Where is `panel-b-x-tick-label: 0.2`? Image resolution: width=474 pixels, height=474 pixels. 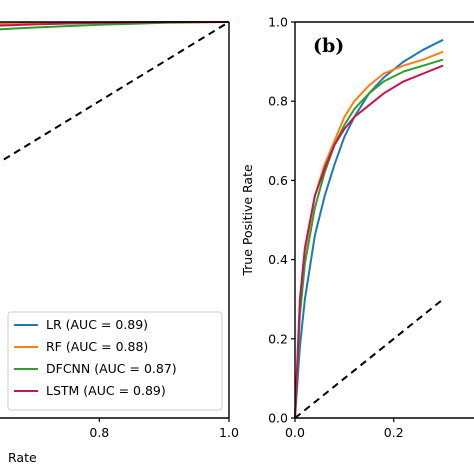 panel-b-x-tick-label: 0.2 is located at coordinates (394, 432).